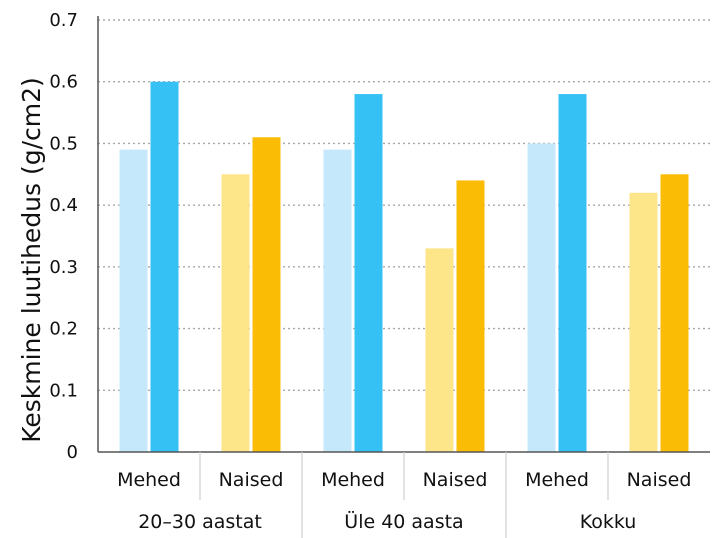 The width and height of the screenshot is (718, 538). I want to click on y-tick-label: 0.6, so click(63, 82).